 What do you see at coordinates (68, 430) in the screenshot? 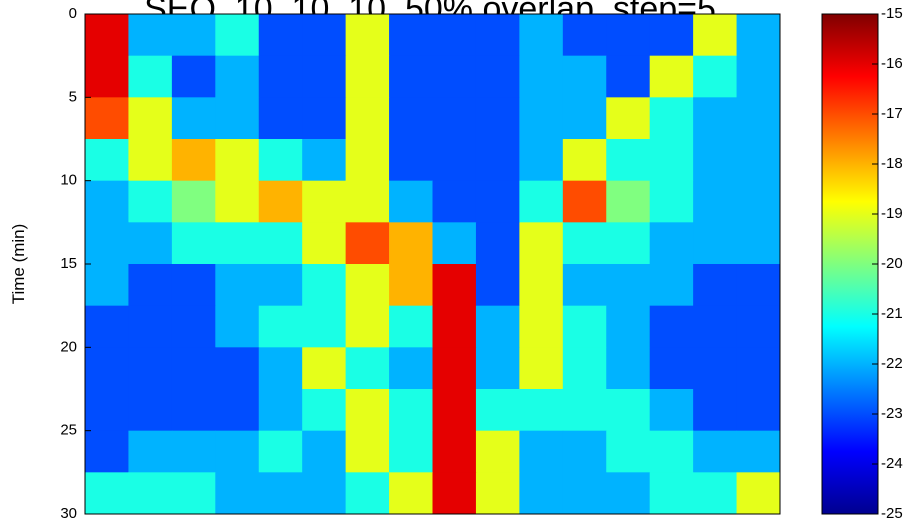
I see `y-tick-label: 25` at bounding box center [68, 430].